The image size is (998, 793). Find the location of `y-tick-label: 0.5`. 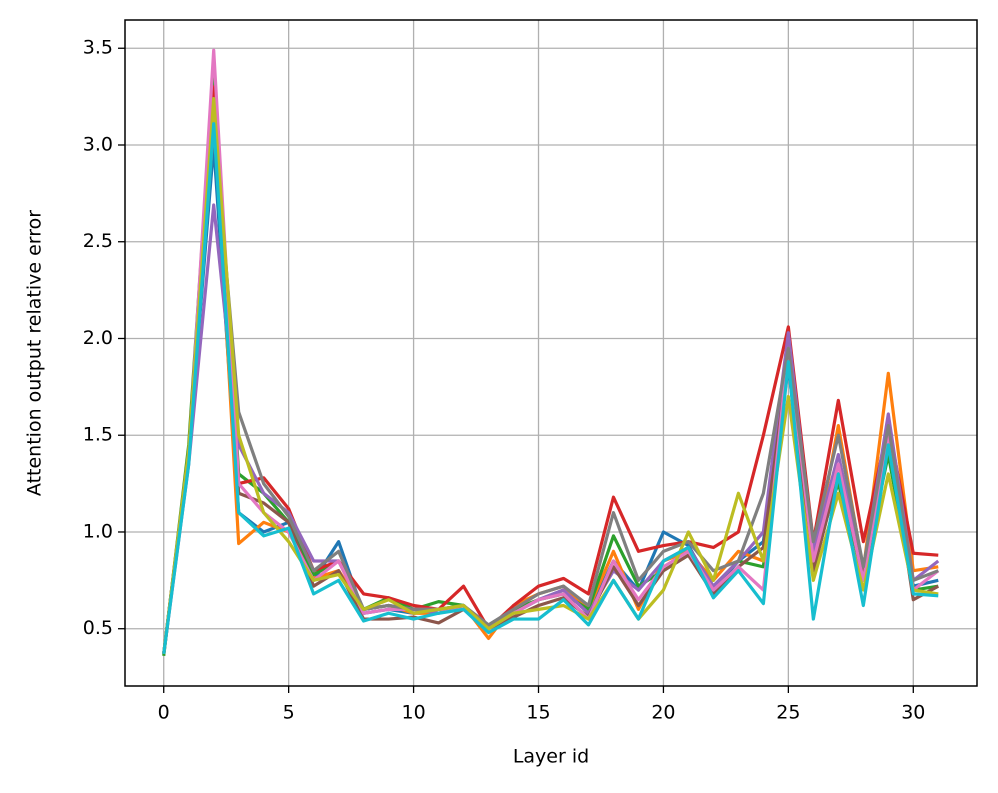

y-tick-label: 0.5 is located at coordinates (98, 628).